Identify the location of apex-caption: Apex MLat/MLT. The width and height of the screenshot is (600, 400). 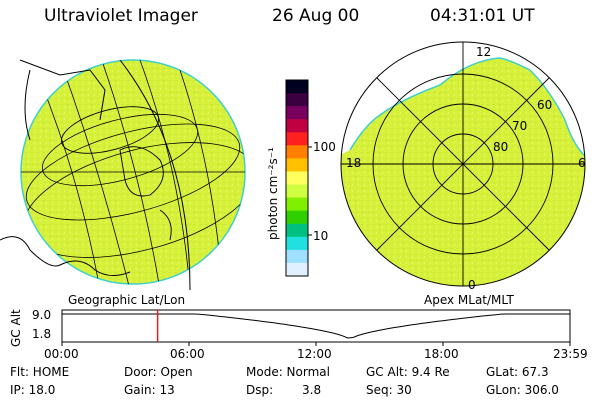
(469, 300).